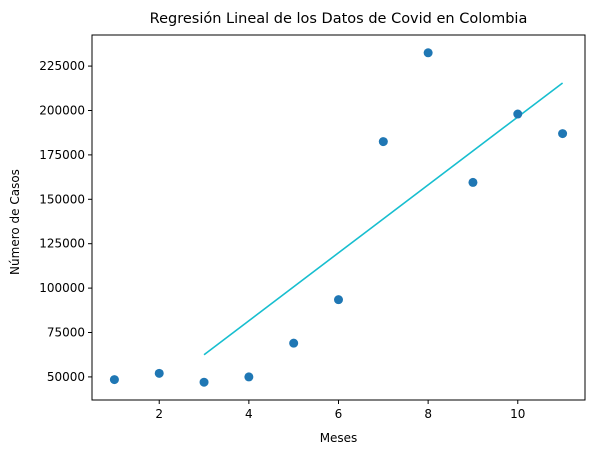  What do you see at coordinates (339, 438) in the screenshot?
I see `x-axis-label: Meses` at bounding box center [339, 438].